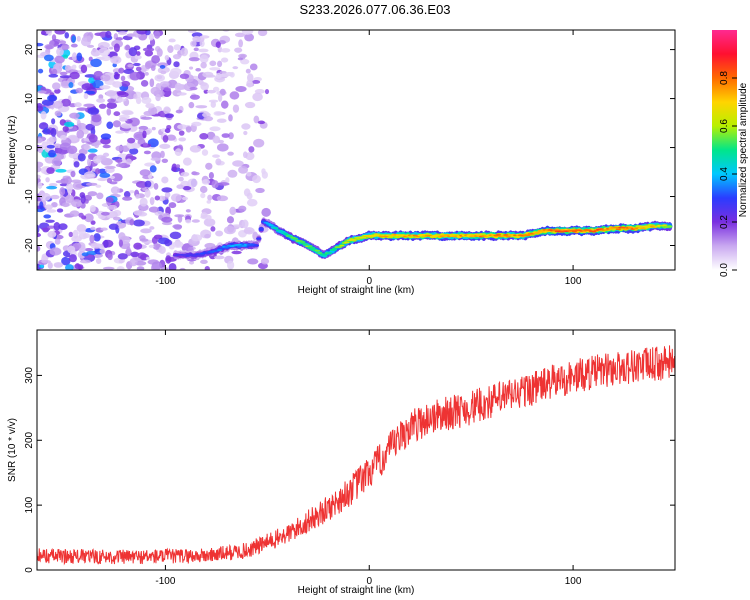 This screenshot has width=750, height=600. Describe the element at coordinates (29, 570) in the screenshot. I see `snr-y-tick-label: 0` at that location.